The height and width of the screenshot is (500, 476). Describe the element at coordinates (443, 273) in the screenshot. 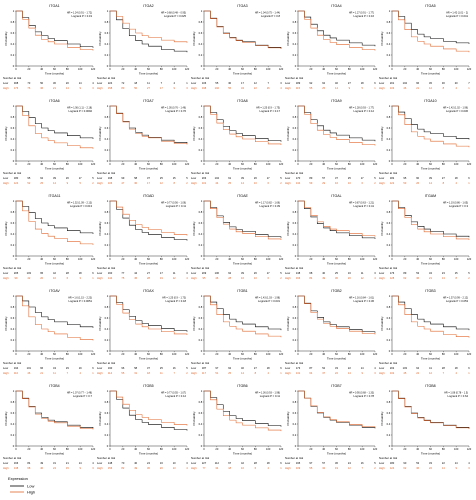

I see `risk-count-low: 23` at that location.